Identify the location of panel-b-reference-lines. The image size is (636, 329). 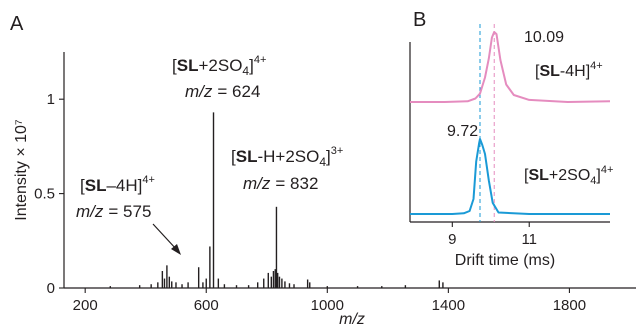
(487, 123).